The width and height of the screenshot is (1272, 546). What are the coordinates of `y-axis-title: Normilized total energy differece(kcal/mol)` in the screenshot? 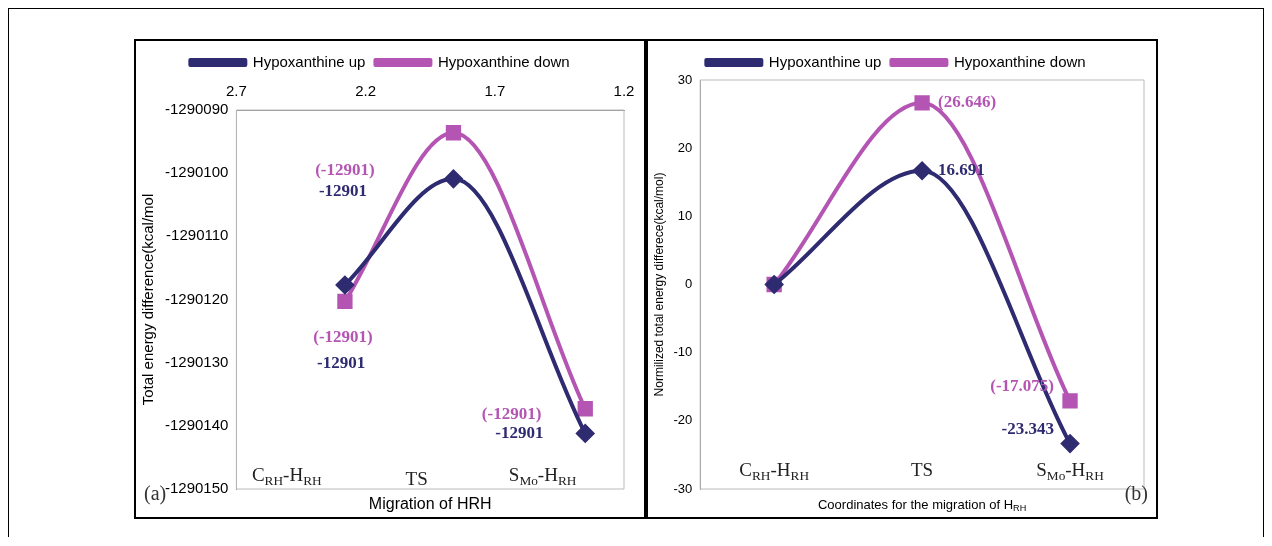 It's located at (658, 284).